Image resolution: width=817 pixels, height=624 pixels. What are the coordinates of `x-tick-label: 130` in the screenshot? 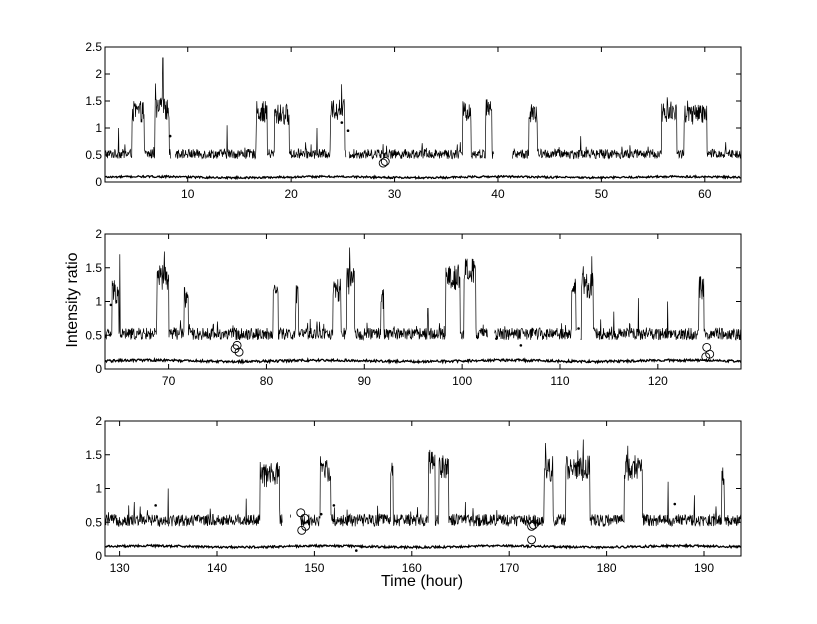 It's located at (120, 568).